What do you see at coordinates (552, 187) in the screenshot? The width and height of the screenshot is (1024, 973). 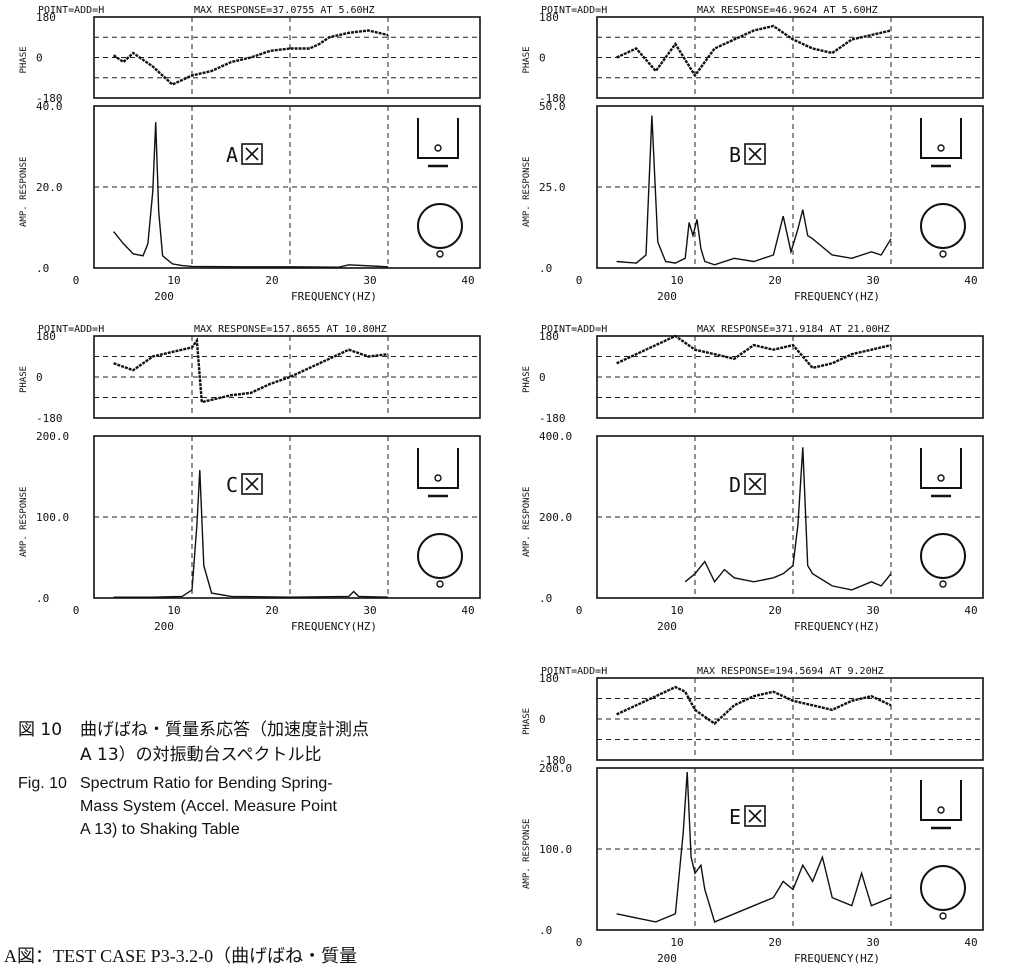 I see `amplitude-tick-label: 25.0` at bounding box center [552, 187].